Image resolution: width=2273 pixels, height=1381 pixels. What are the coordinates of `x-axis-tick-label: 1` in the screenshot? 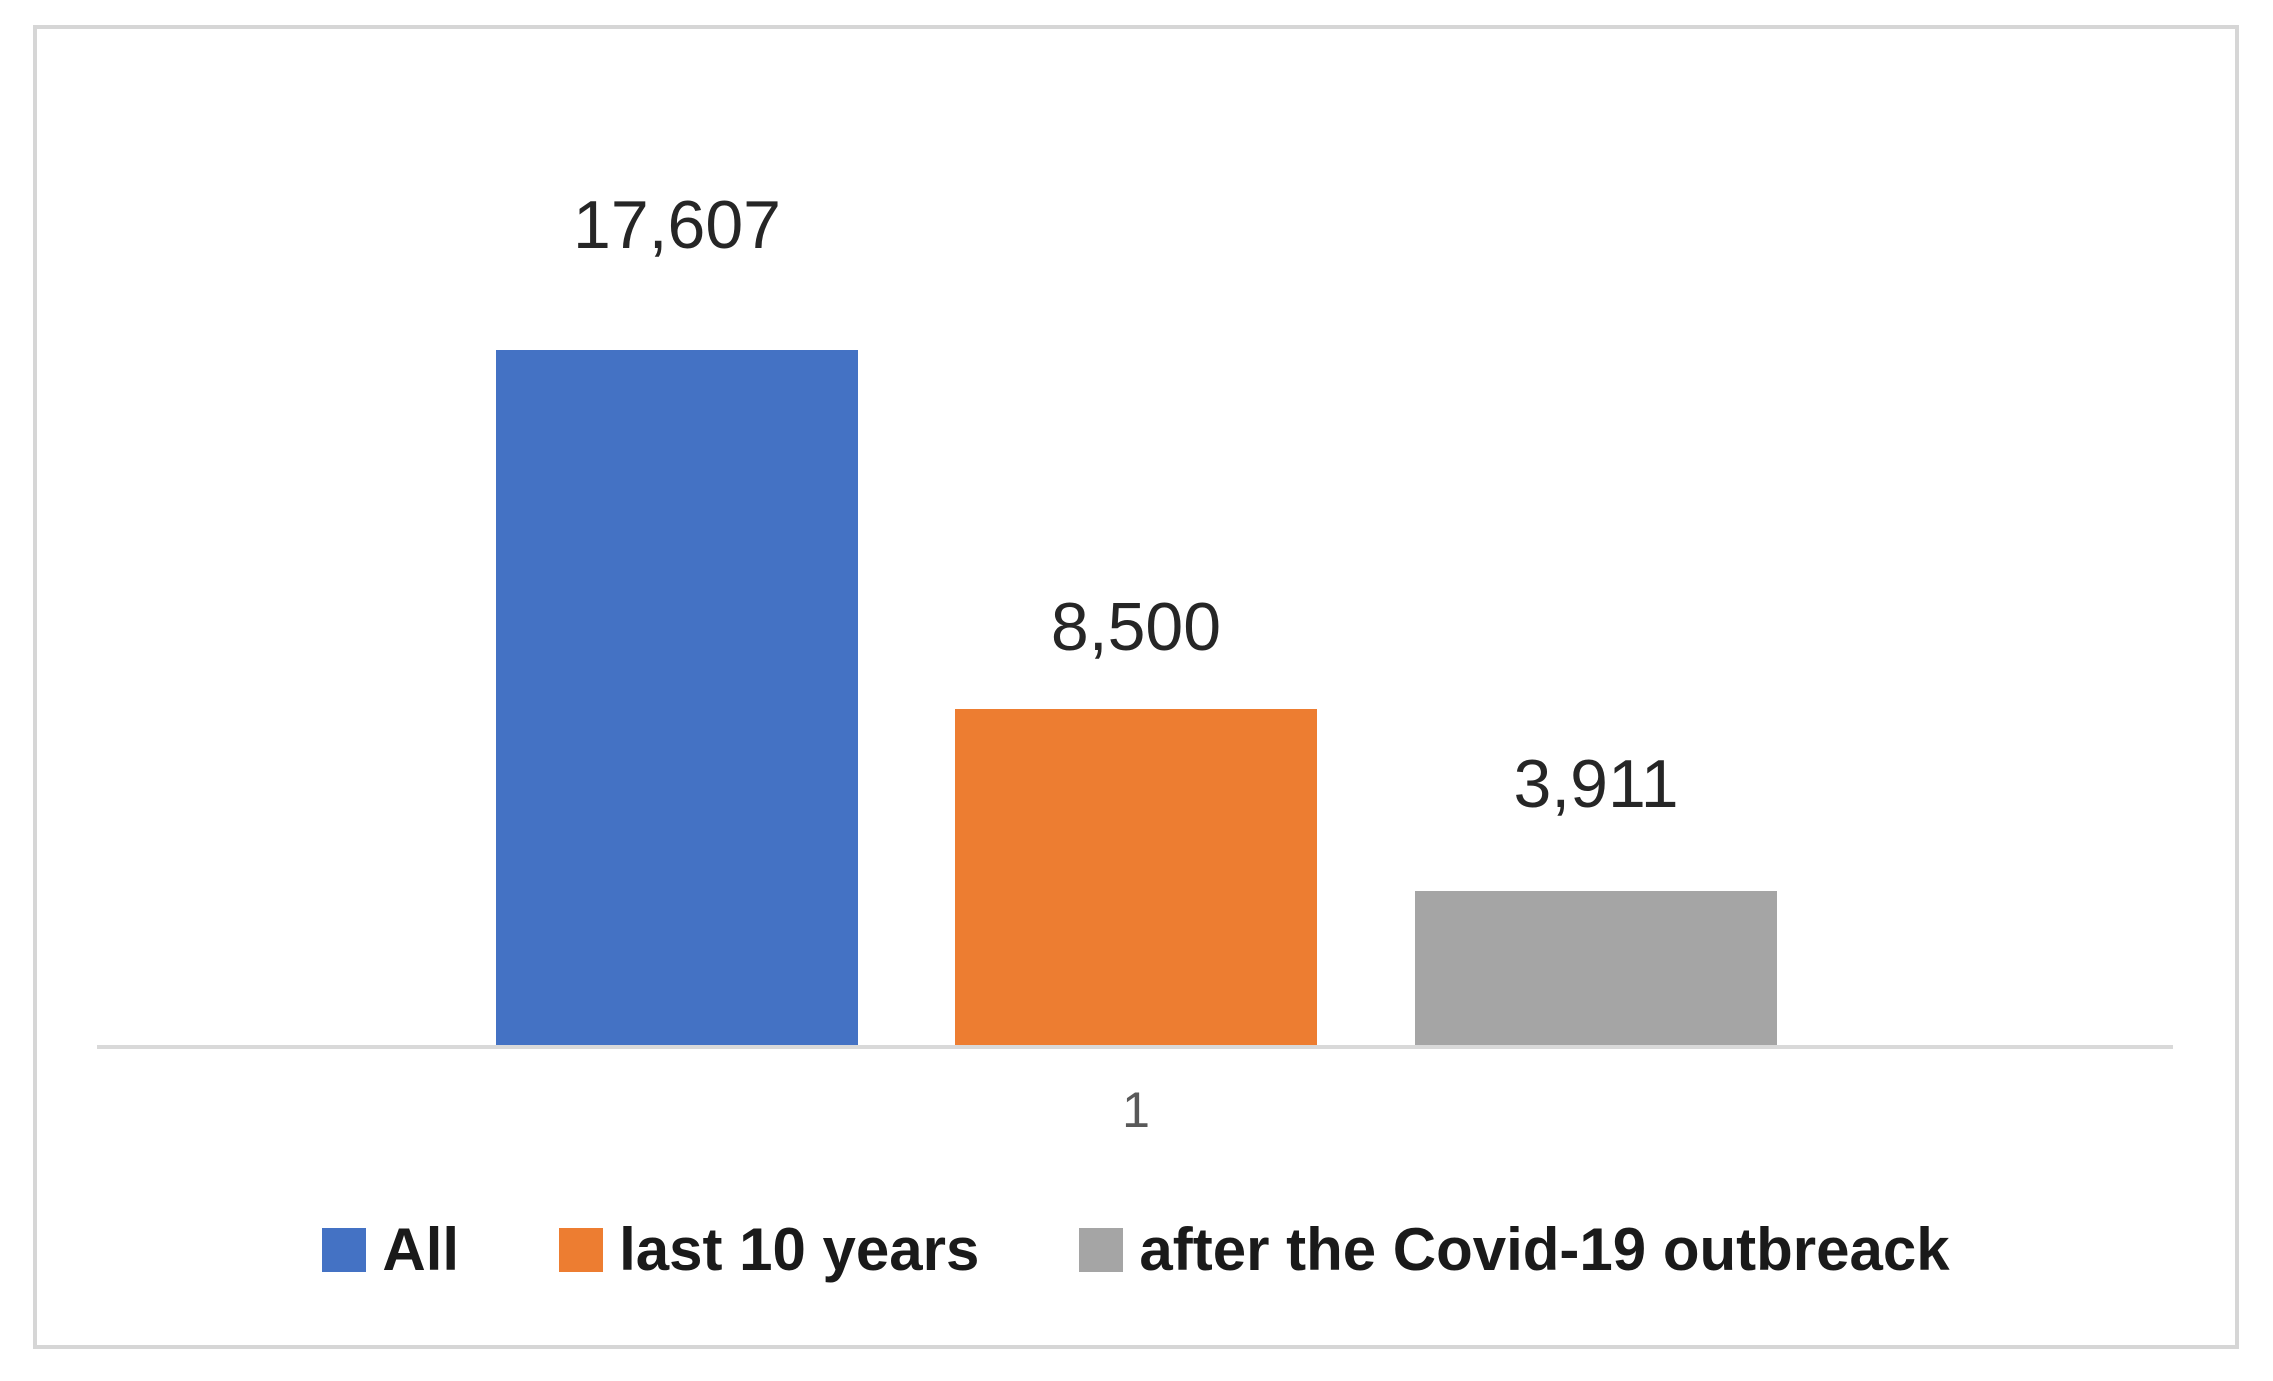 It's located at (1136, 1110).